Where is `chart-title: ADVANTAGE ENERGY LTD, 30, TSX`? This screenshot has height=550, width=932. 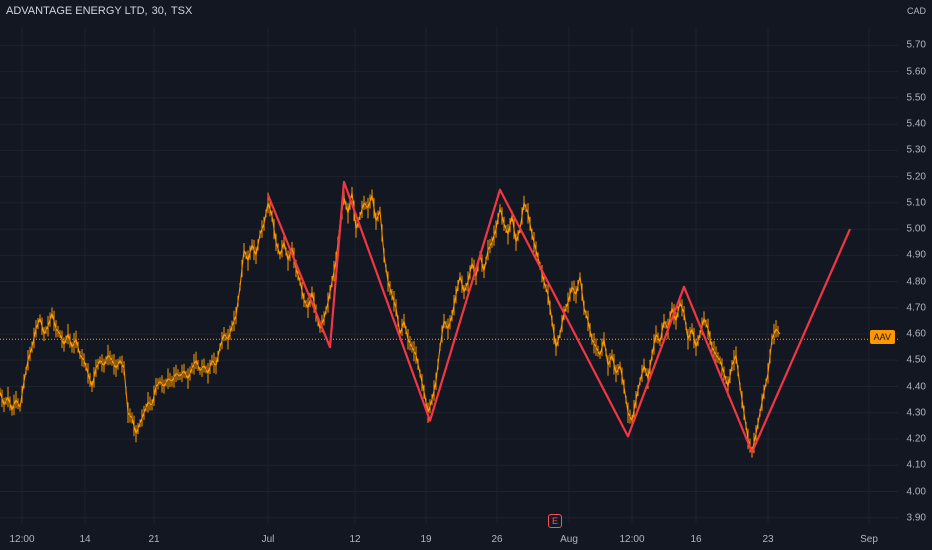
chart-title: ADVANTAGE ENERGY LTD, 30, TSX is located at coordinates (101, 11).